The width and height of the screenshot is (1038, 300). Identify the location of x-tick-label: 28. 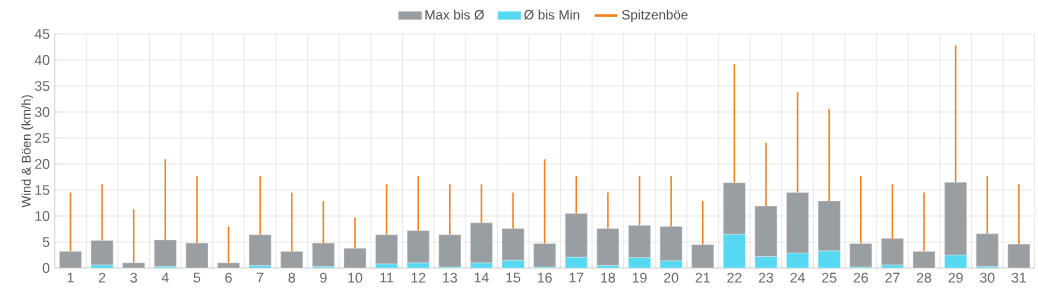
(924, 277).